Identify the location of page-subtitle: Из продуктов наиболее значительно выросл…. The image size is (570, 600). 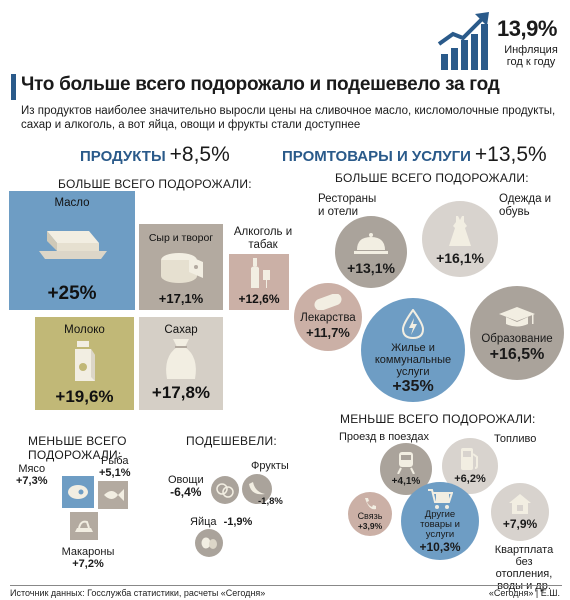
(288, 118).